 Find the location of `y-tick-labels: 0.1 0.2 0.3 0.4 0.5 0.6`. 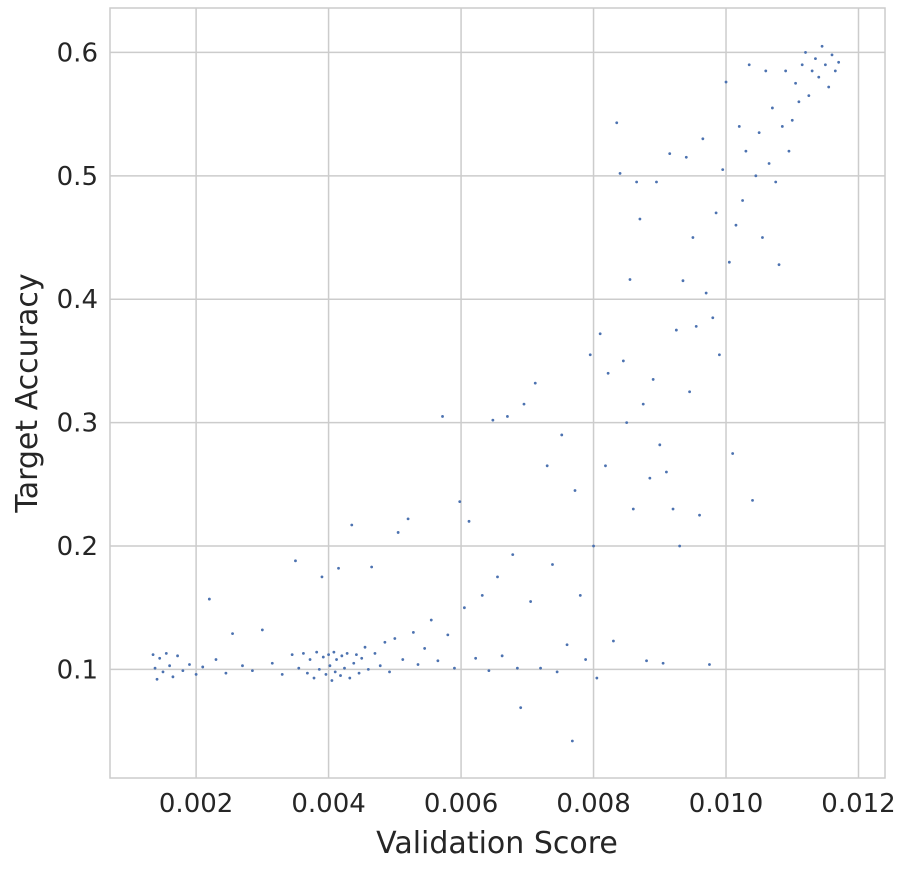

y-tick-labels: 0.1 0.2 0.3 0.4 0.5 0.6 is located at coordinates (77, 361).